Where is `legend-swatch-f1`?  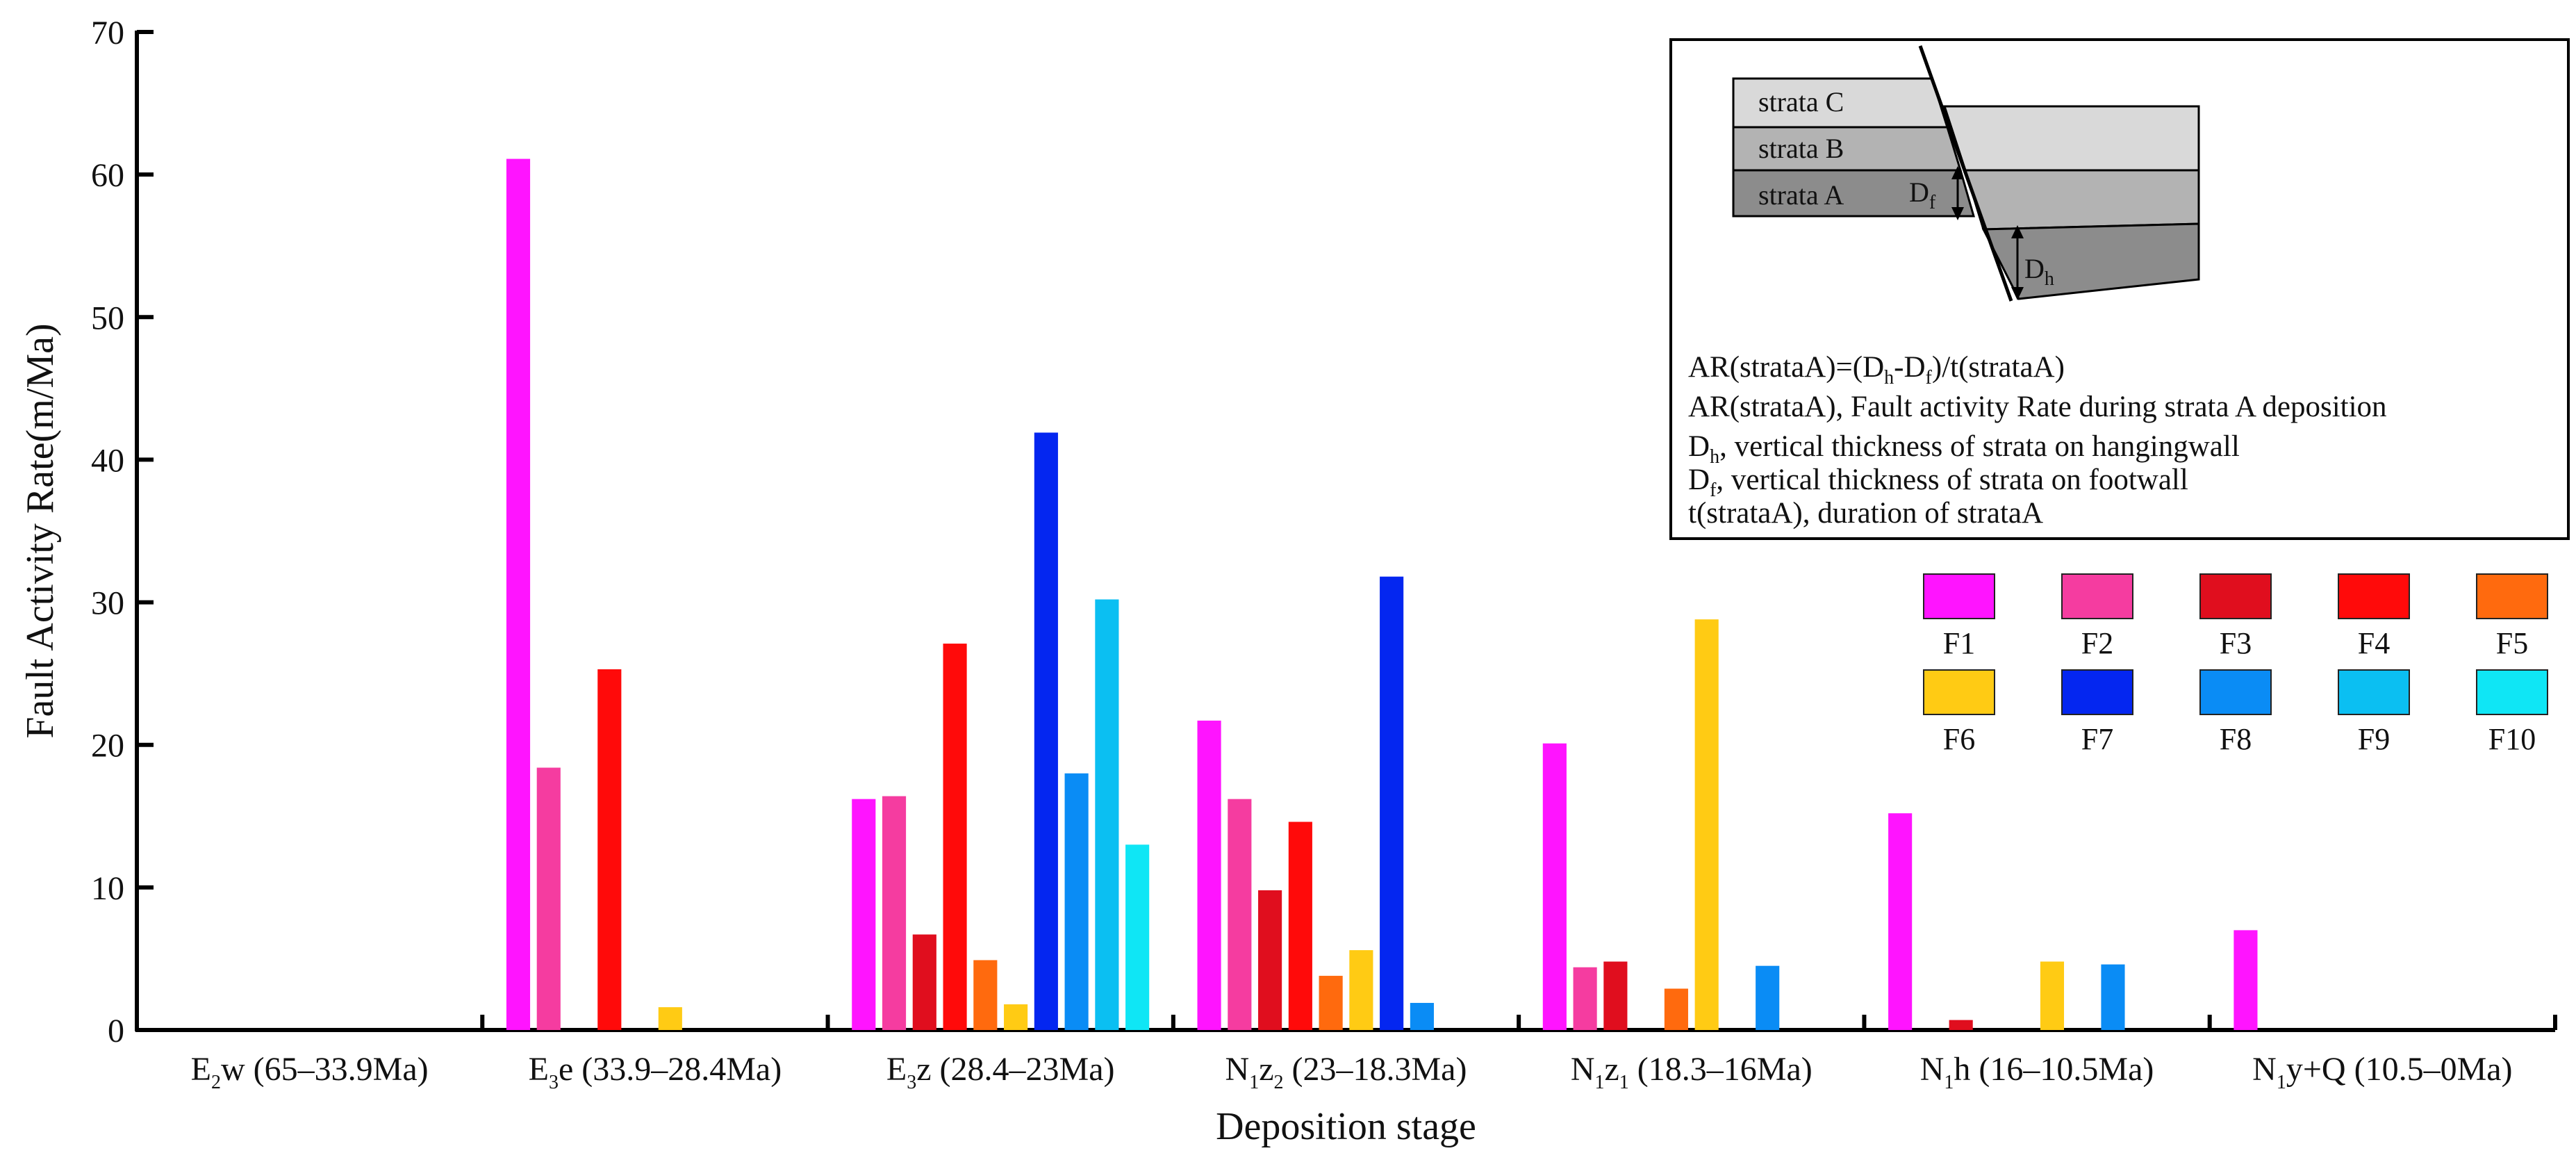 legend-swatch-f1 is located at coordinates (1959, 596).